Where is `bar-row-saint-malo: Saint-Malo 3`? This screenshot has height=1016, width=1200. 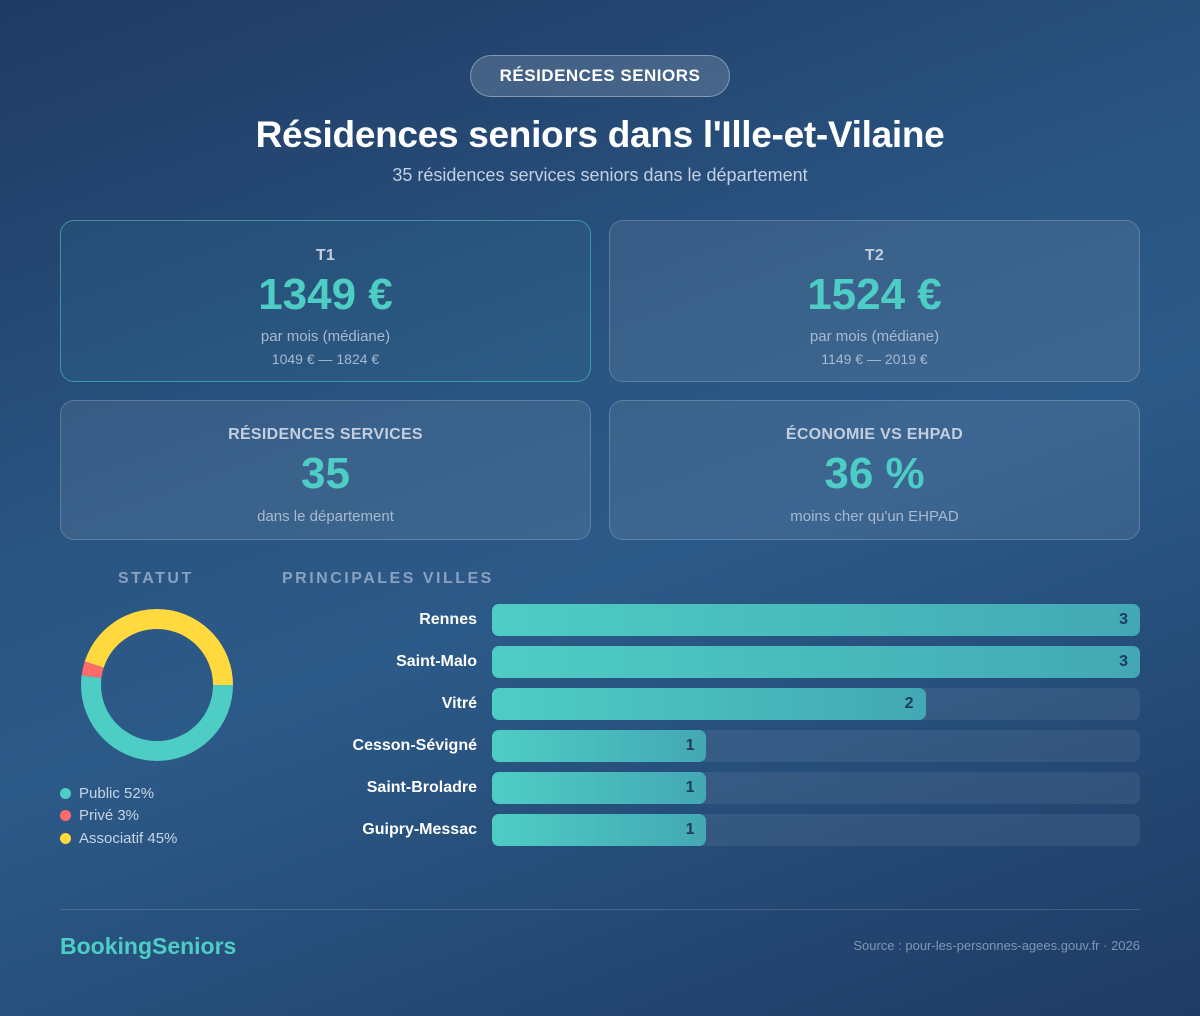 bar-row-saint-malo: Saint-Malo 3 is located at coordinates (710, 662).